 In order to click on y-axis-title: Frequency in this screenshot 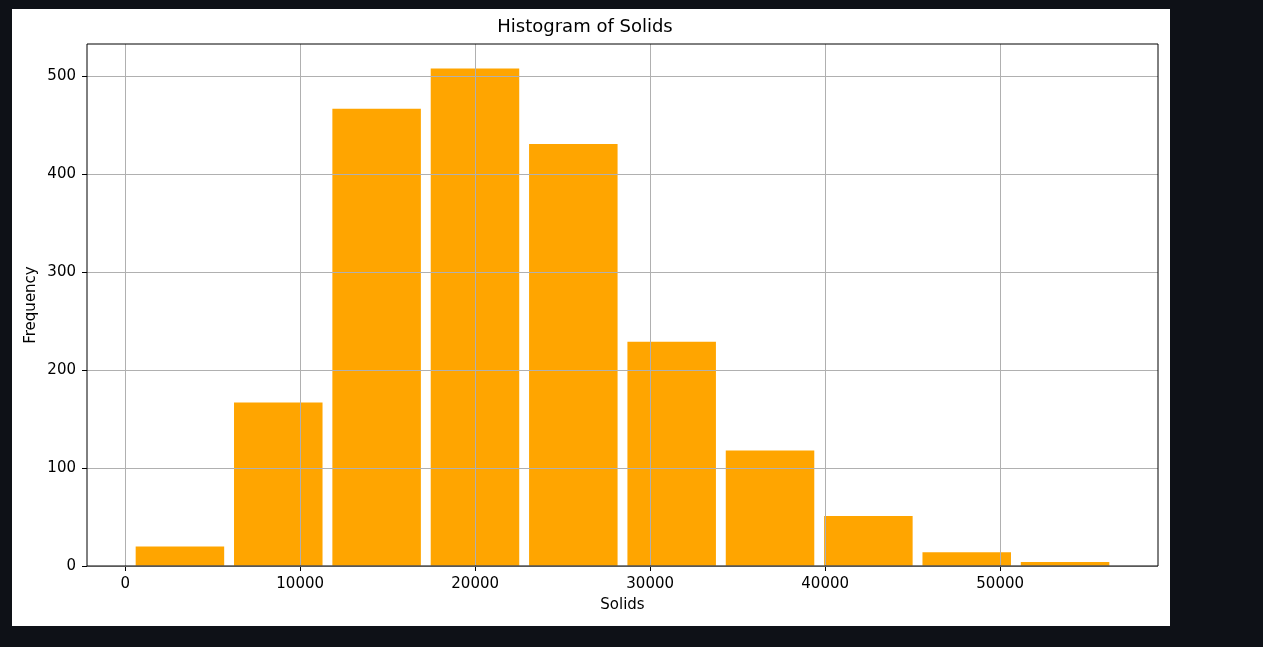, I will do `click(29, 305)`.